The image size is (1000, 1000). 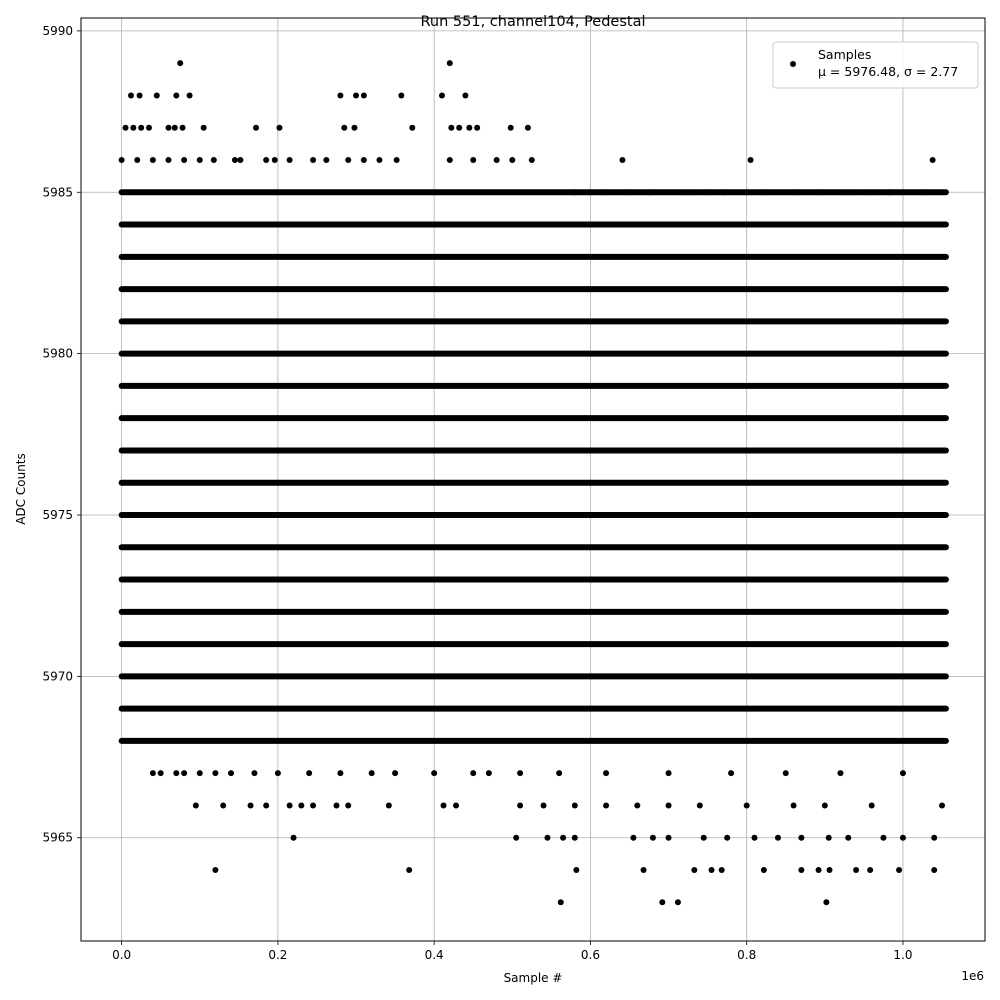 What do you see at coordinates (277, 955) in the screenshot?
I see `x-tick-label: 0.2` at bounding box center [277, 955].